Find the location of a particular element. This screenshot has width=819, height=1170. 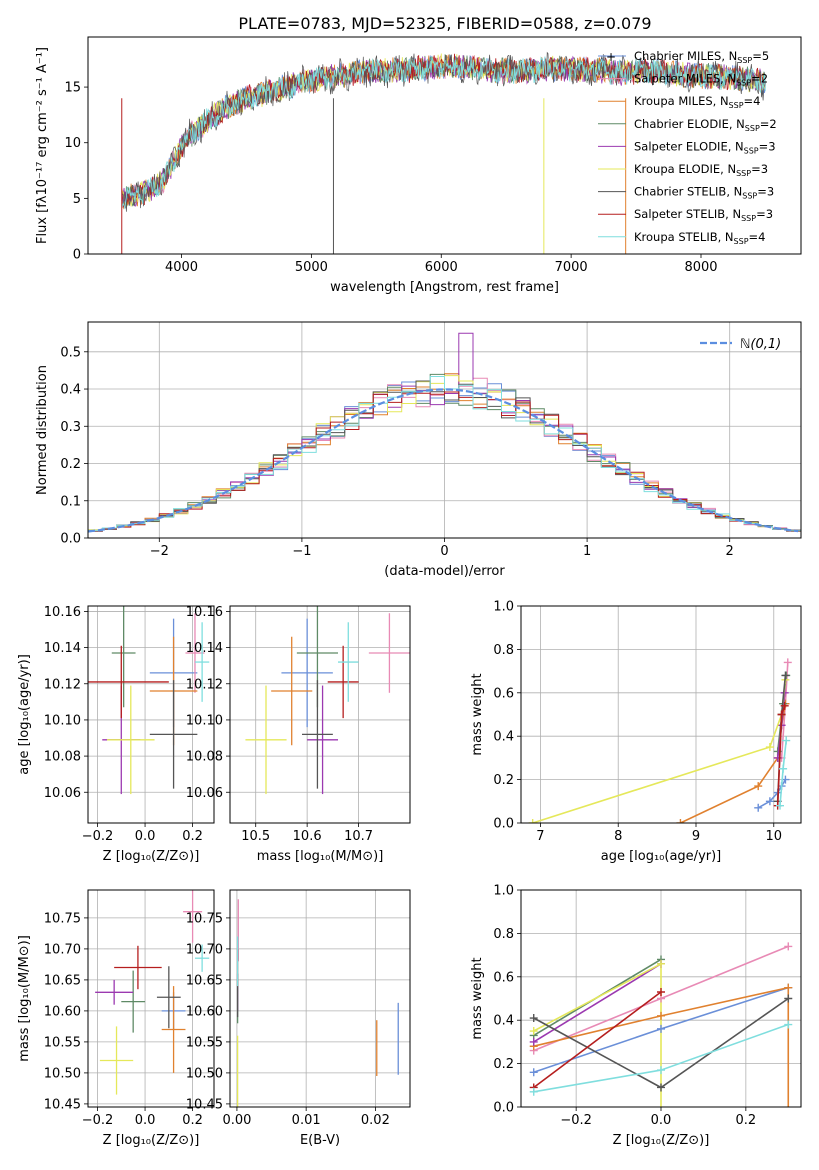

x-tick-label: 0.2 is located at coordinates (192, 836).